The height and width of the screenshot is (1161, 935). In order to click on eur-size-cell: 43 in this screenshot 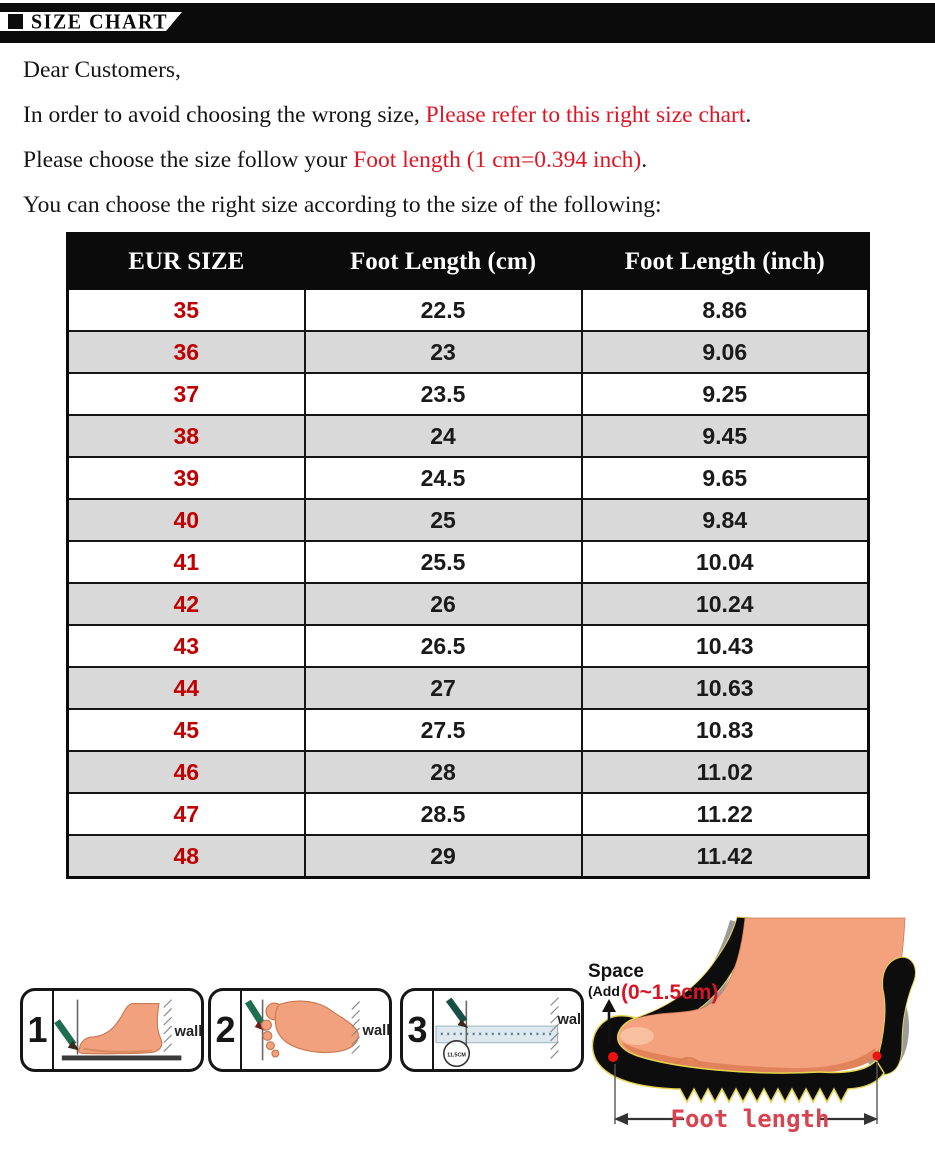, I will do `click(186, 646)`.